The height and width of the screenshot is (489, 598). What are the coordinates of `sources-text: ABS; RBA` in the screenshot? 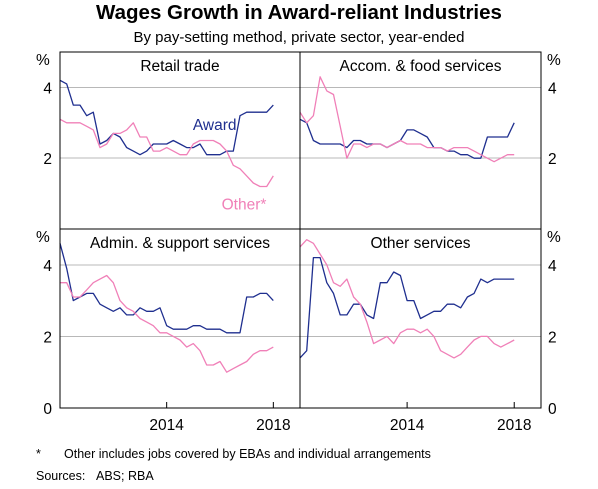 It's located at (125, 476).